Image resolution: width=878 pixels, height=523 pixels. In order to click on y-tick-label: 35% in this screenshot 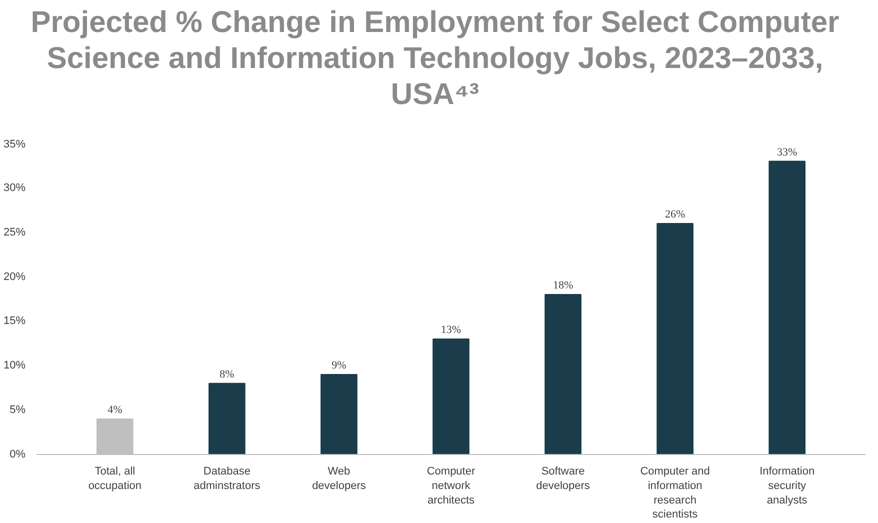, I will do `click(14, 144)`.